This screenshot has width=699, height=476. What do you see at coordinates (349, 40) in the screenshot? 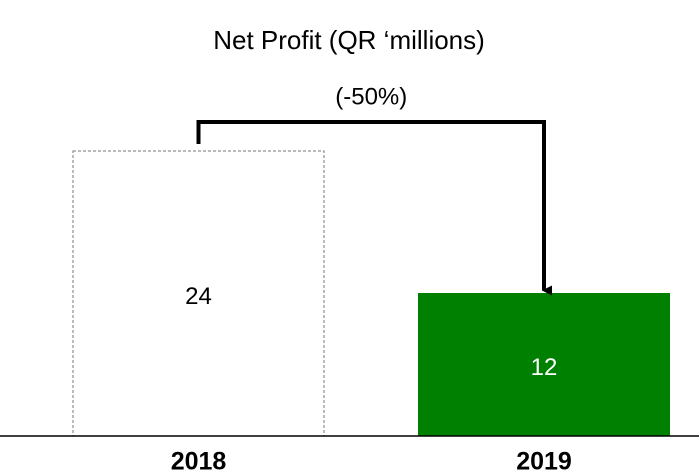
I see `chart-title: Net Profit (QR ‘millions)` at bounding box center [349, 40].